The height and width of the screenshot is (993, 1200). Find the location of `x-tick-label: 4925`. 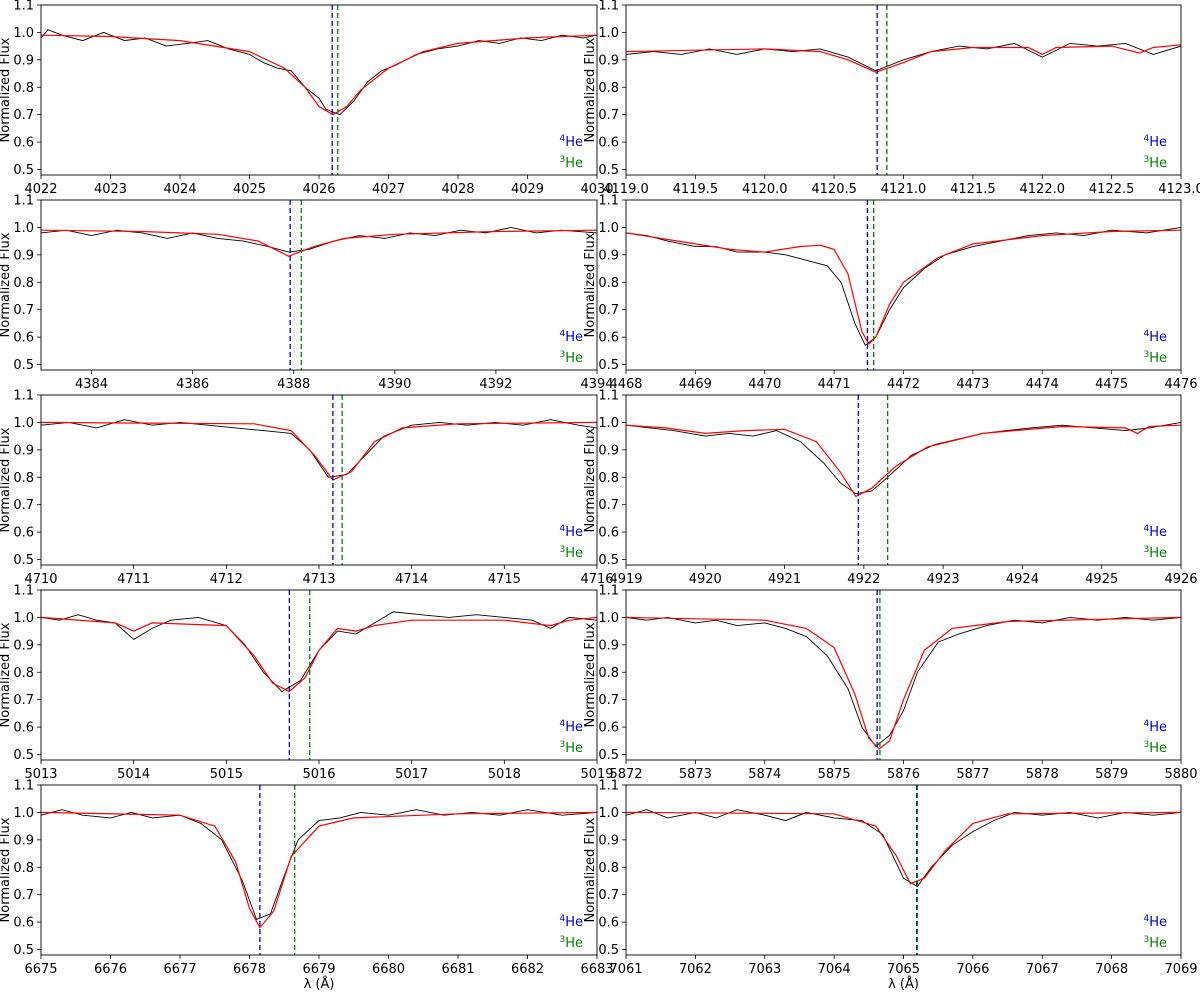

x-tick-label: 4925 is located at coordinates (1101, 579).